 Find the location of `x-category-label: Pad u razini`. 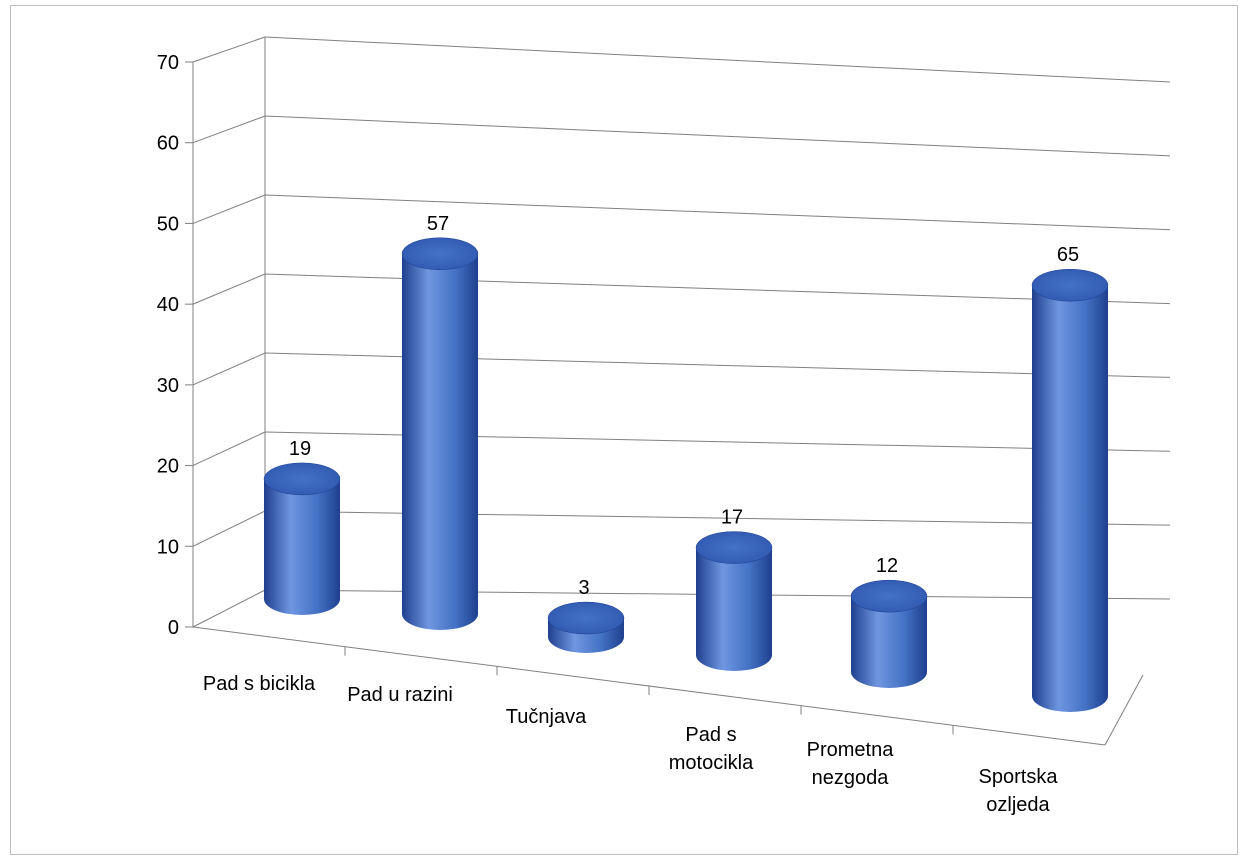

x-category-label: Pad u razini is located at coordinates (400, 695).